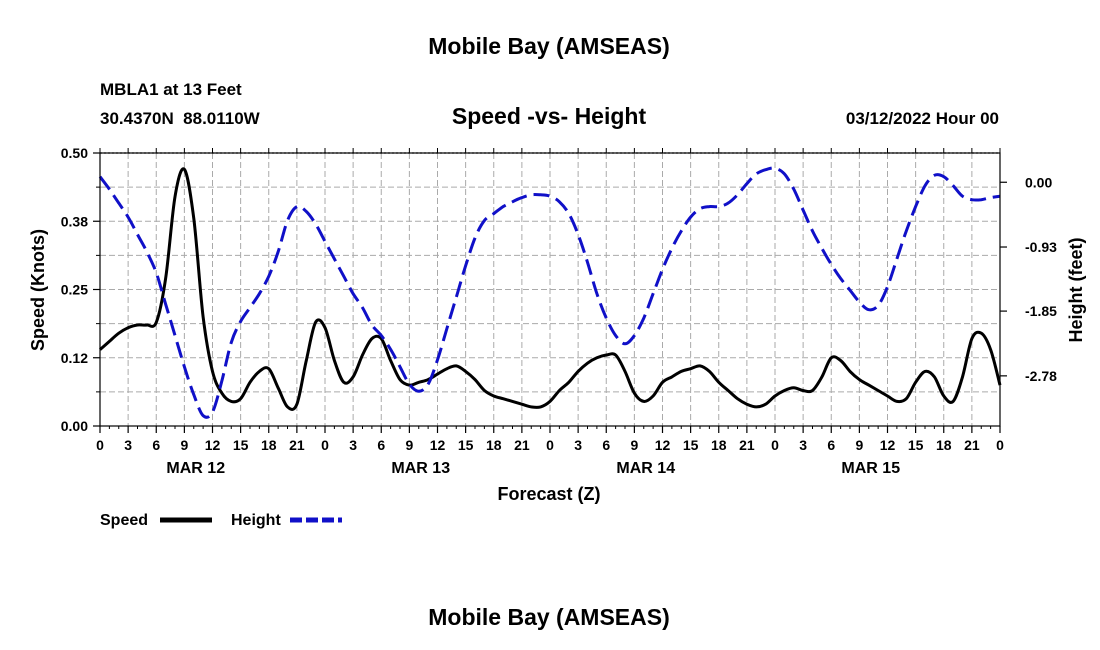 The height and width of the screenshot is (650, 1100). Describe the element at coordinates (180, 118) in the screenshot. I see `station-coordinates: 30.4370N 88.0110W` at that location.